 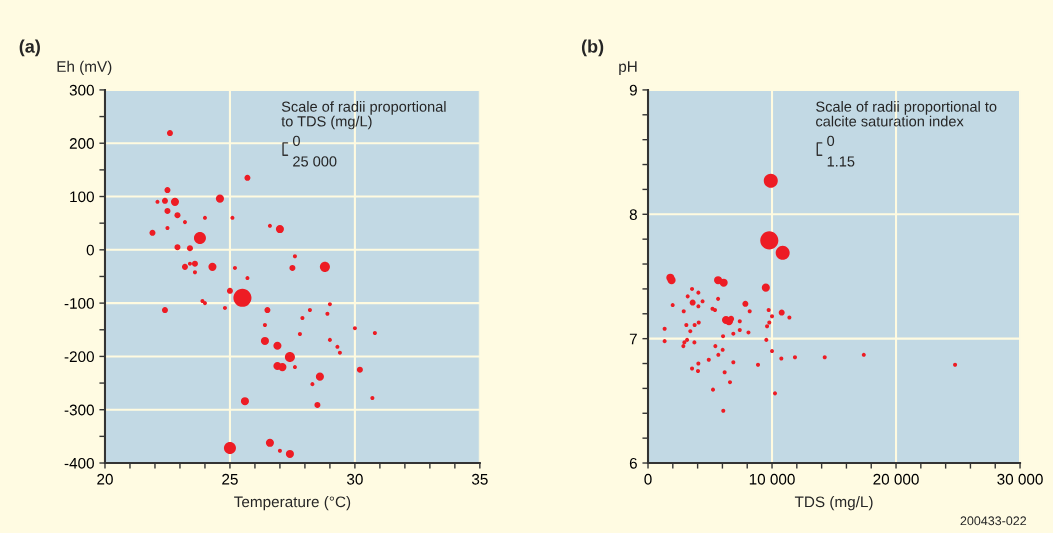 What do you see at coordinates (81, 143) in the screenshot?
I see `y-tick-label: 200` at bounding box center [81, 143].